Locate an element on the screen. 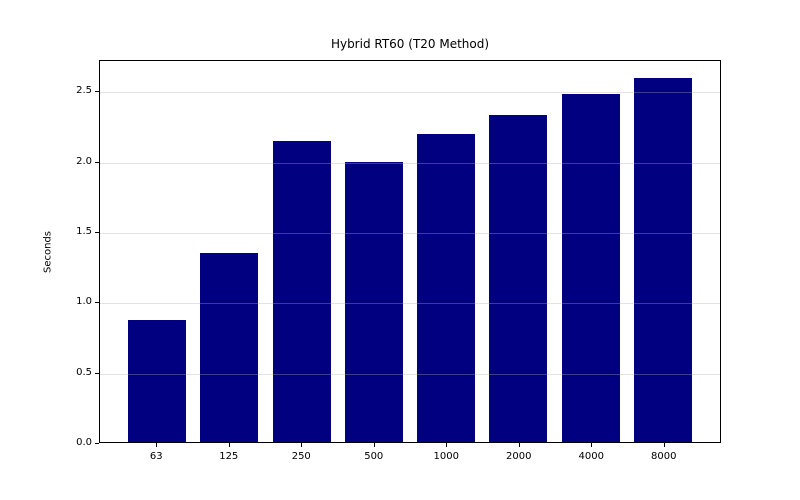 The image size is (800, 500). y-tick-label: 2.0 is located at coordinates (84, 161).